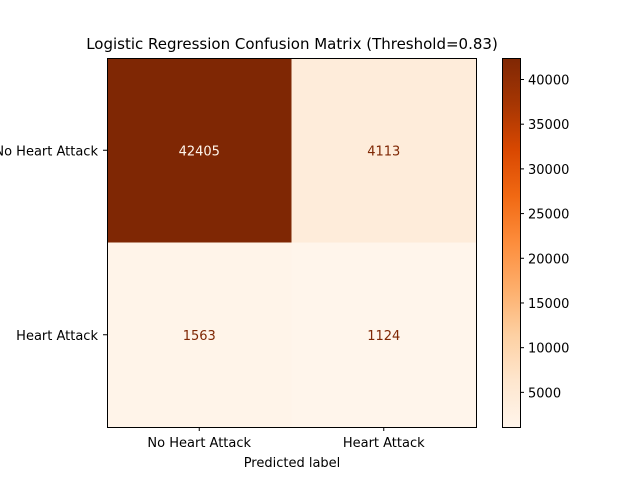  What do you see at coordinates (544, 237) in the screenshot?
I see `colorbar-ticks: 5000 10000 15000 20000 25000 30000 35000 40000` at bounding box center [544, 237].